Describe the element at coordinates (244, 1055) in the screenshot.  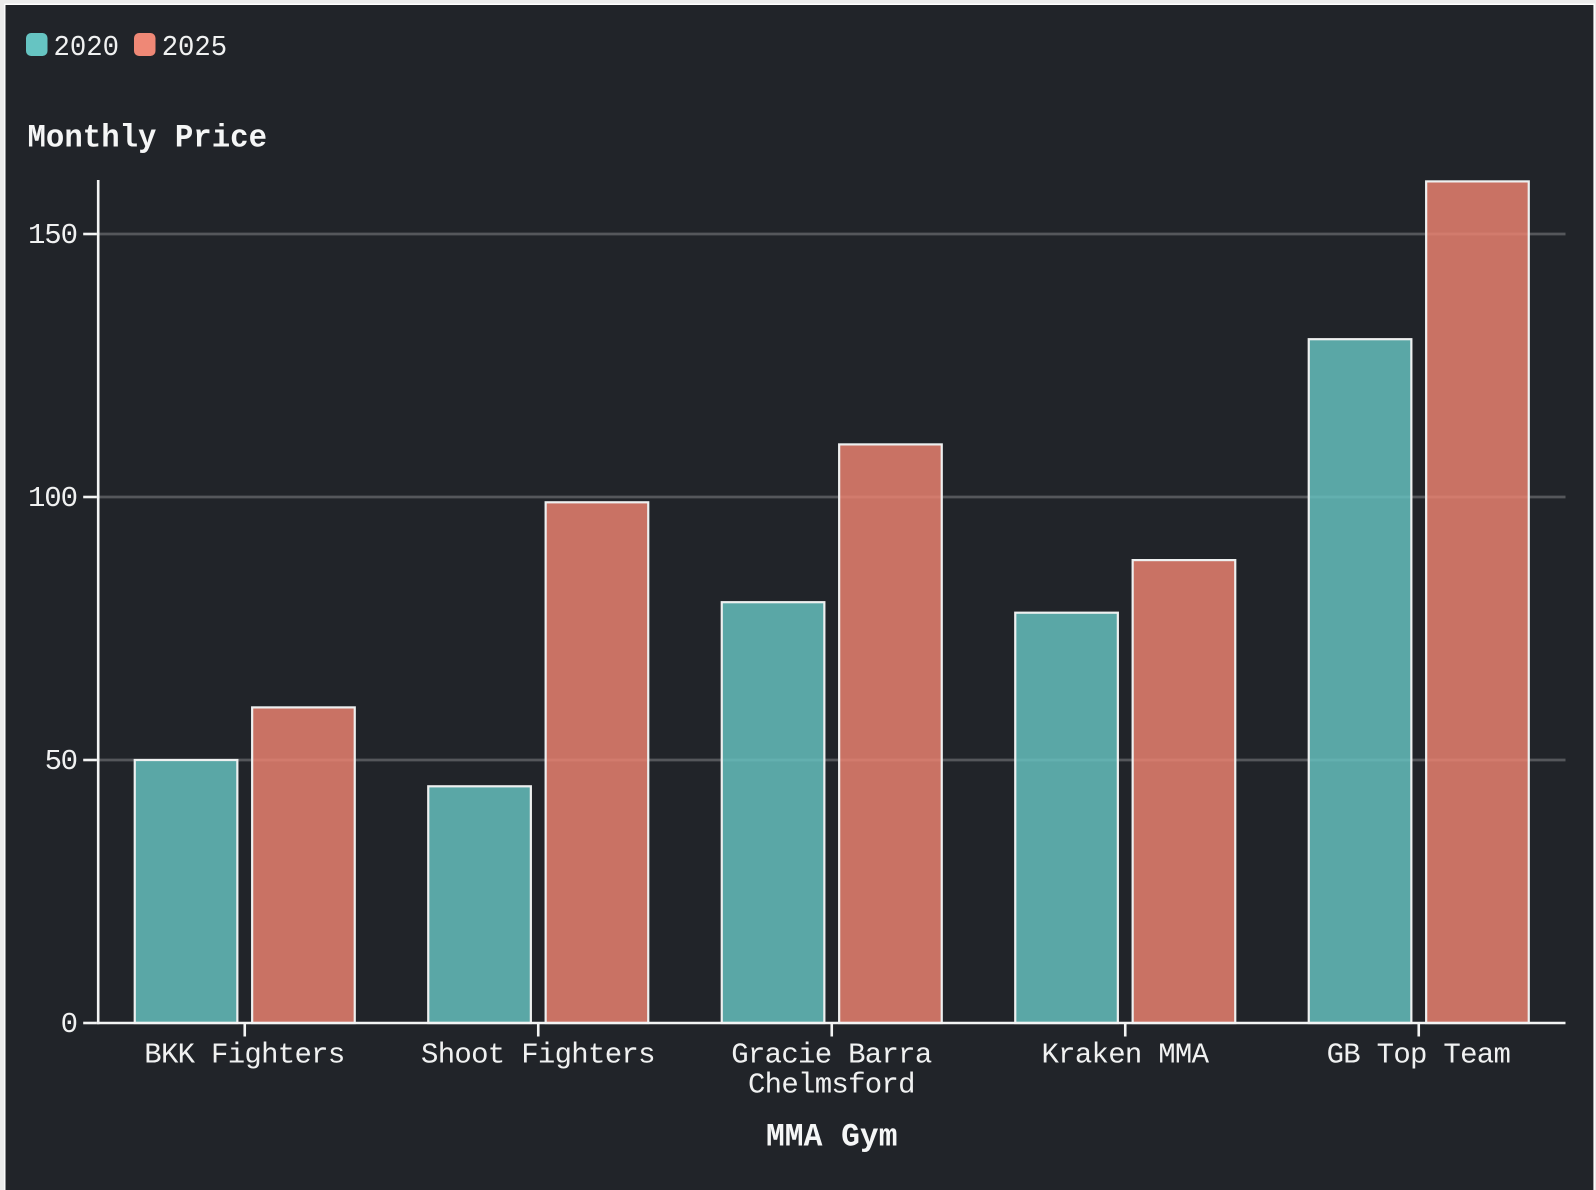
I see `svg-text: BKK Fighters` at that location.